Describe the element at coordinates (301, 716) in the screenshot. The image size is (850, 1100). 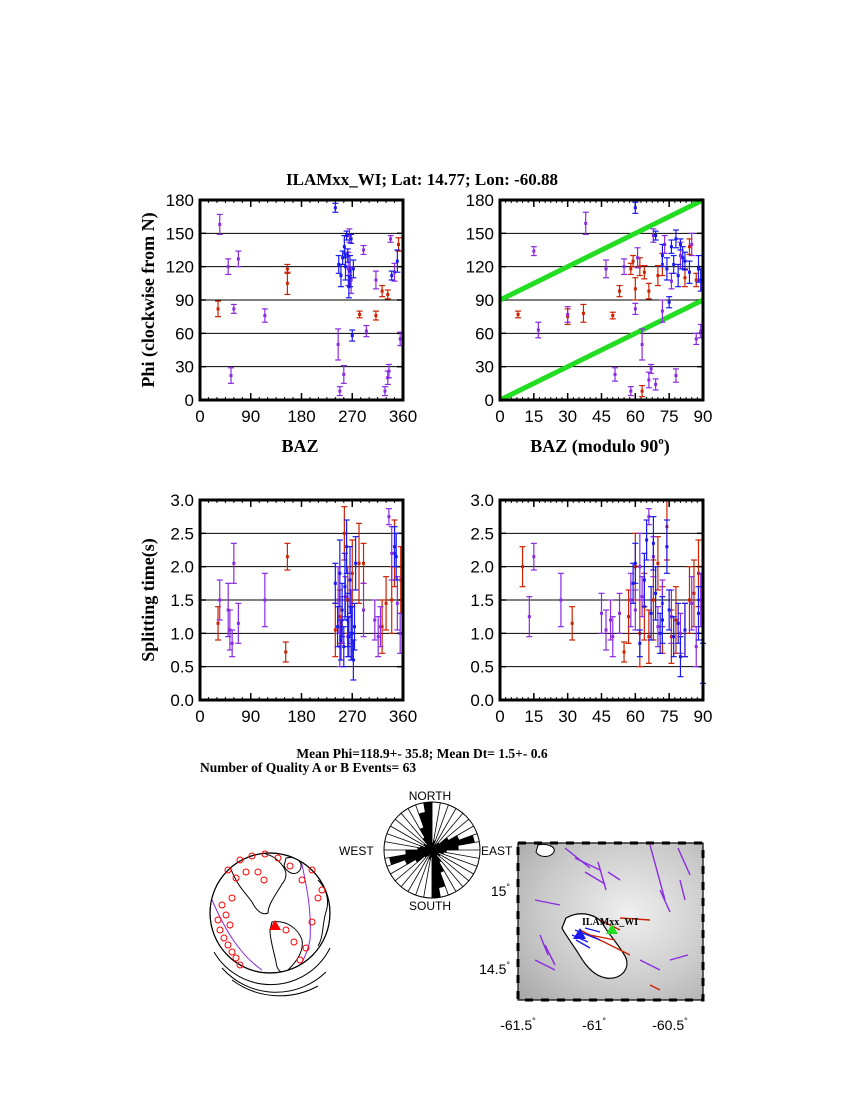
I see `dt-baz-xtick-label: 180` at that location.